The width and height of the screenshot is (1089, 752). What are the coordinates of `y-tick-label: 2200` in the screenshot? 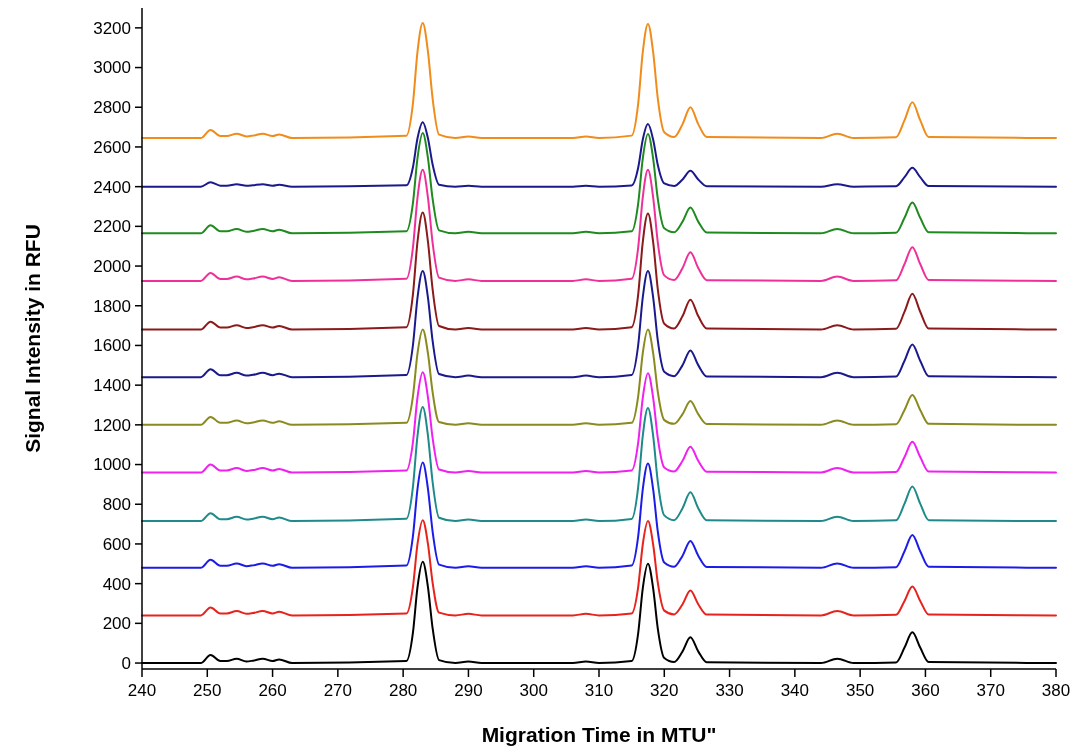 It's located at (112, 227).